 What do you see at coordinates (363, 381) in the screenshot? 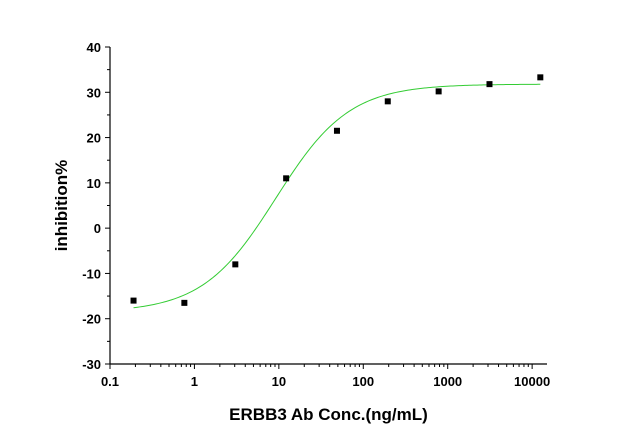
I see `x-tick-label: 100` at bounding box center [363, 381].